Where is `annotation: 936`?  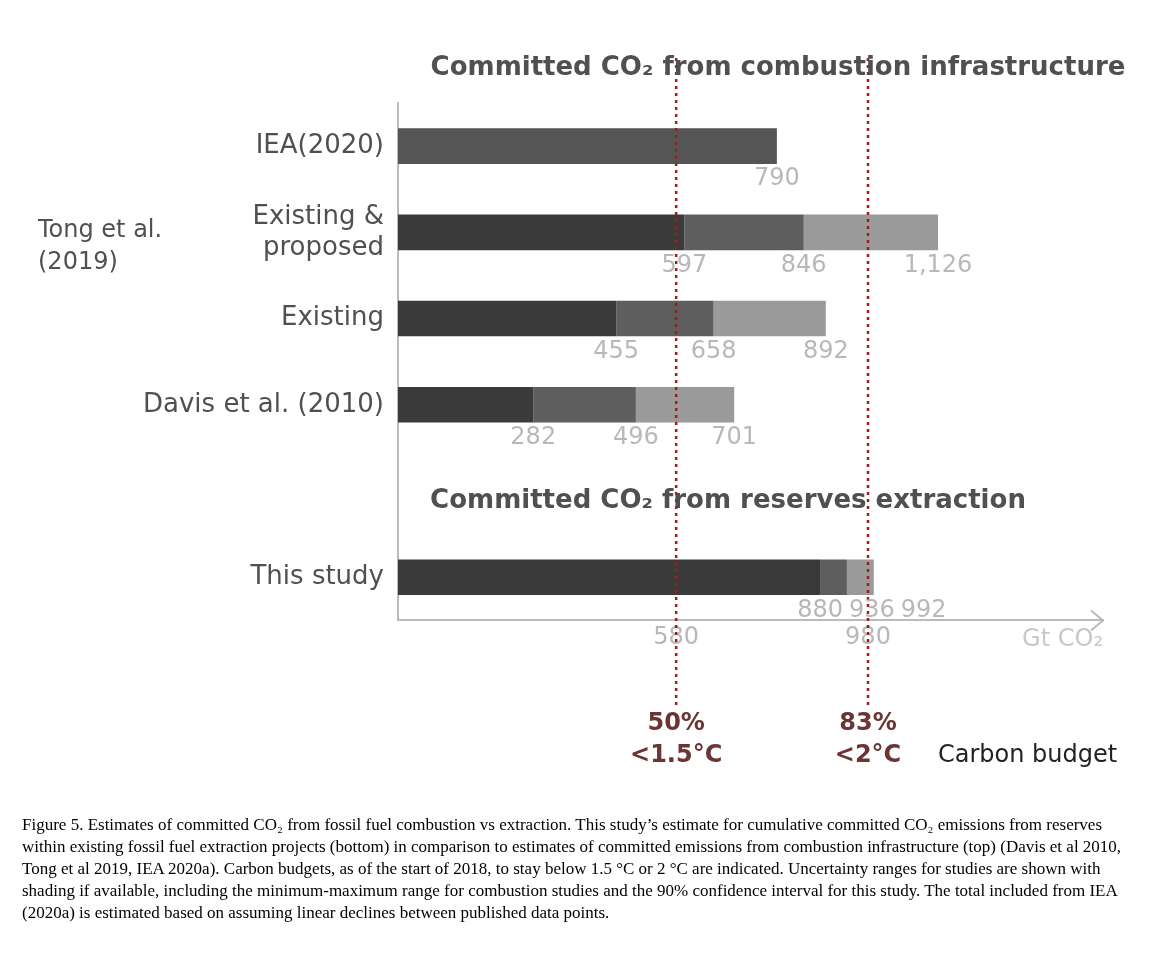
annotation: 936 is located at coordinates (871, 608).